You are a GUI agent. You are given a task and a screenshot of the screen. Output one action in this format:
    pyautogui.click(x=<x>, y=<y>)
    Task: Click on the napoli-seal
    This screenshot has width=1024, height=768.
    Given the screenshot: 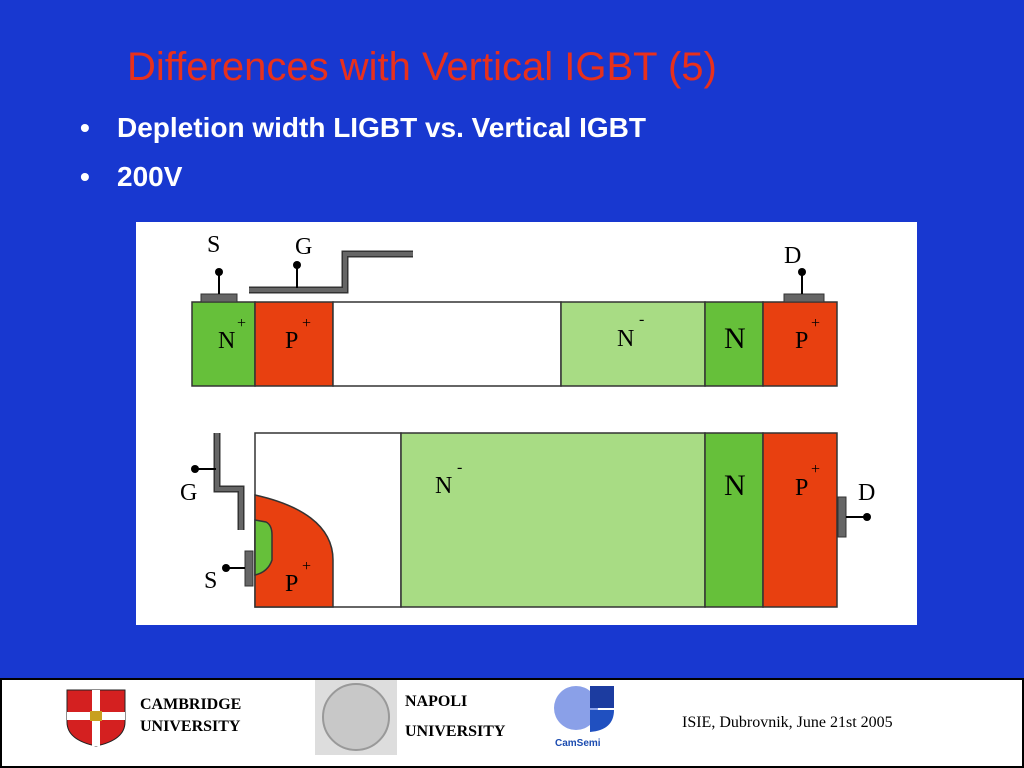 What is the action you would take?
    pyautogui.click(x=356, y=717)
    